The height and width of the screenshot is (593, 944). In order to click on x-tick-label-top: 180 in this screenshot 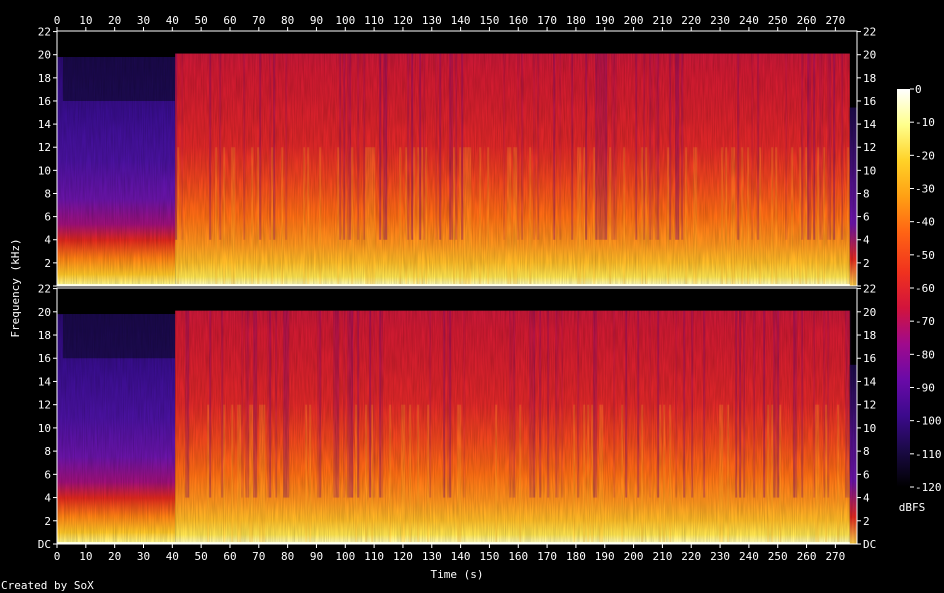, I will do `click(576, 20)`.